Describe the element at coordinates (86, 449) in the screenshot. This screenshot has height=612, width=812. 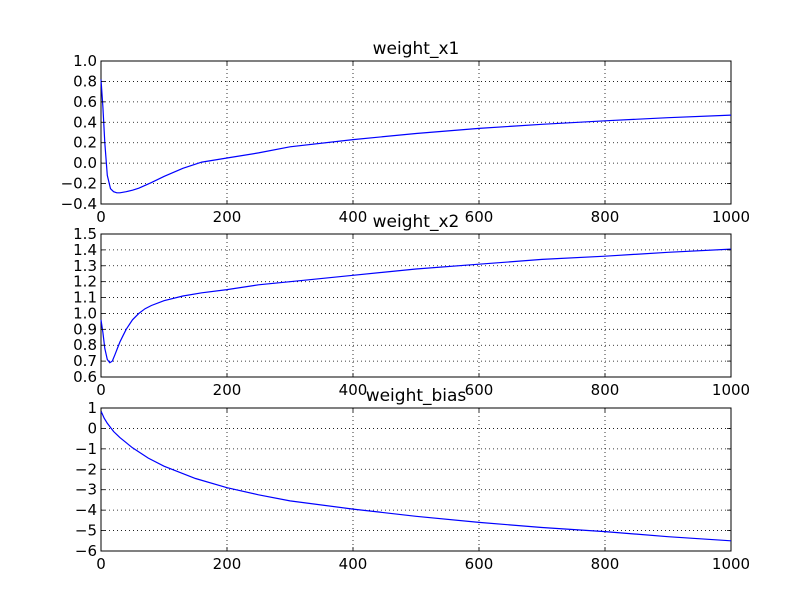
I see `y-tick-label: −1` at that location.